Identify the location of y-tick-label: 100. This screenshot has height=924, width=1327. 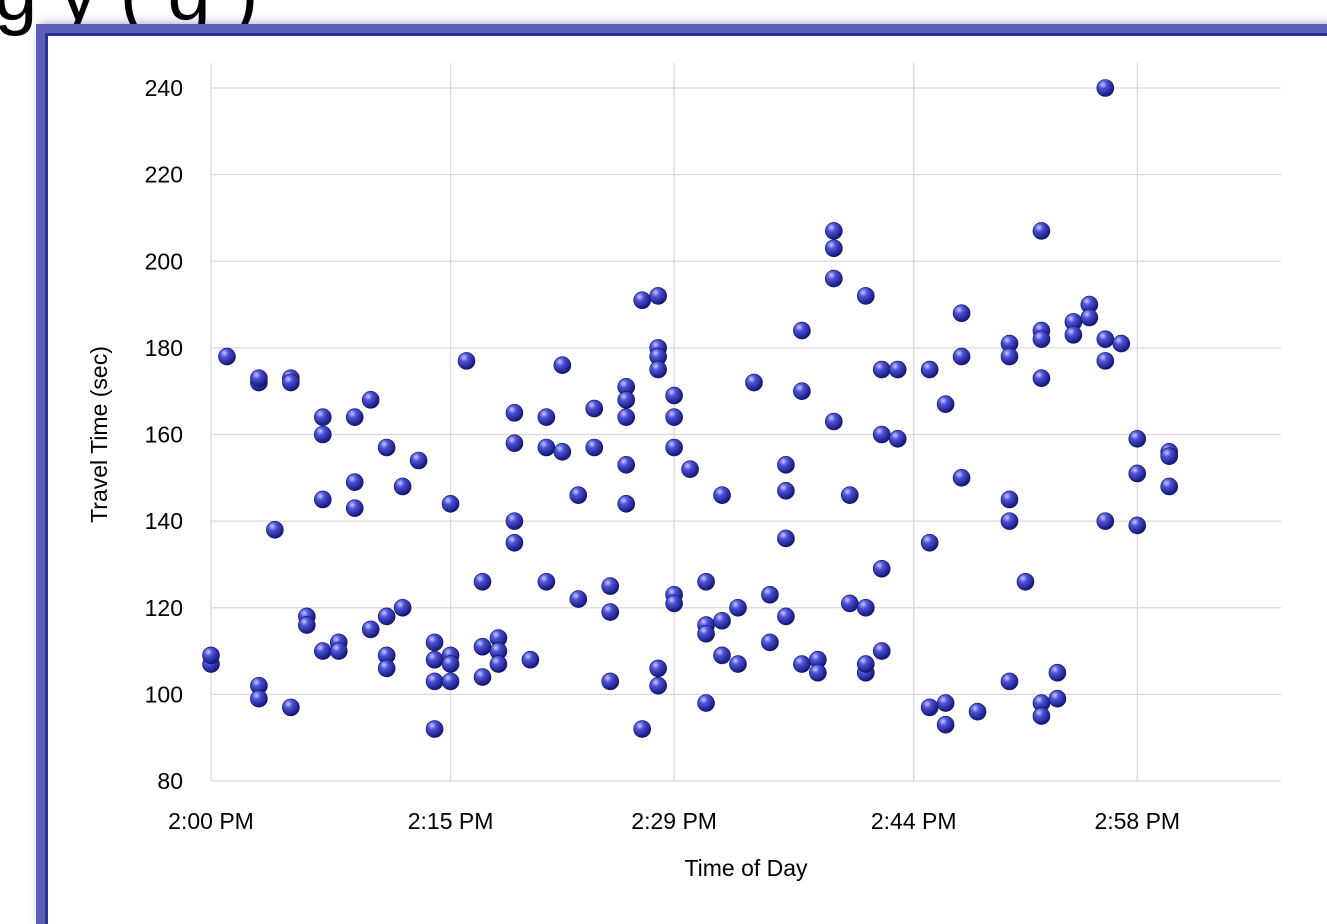
(164, 694).